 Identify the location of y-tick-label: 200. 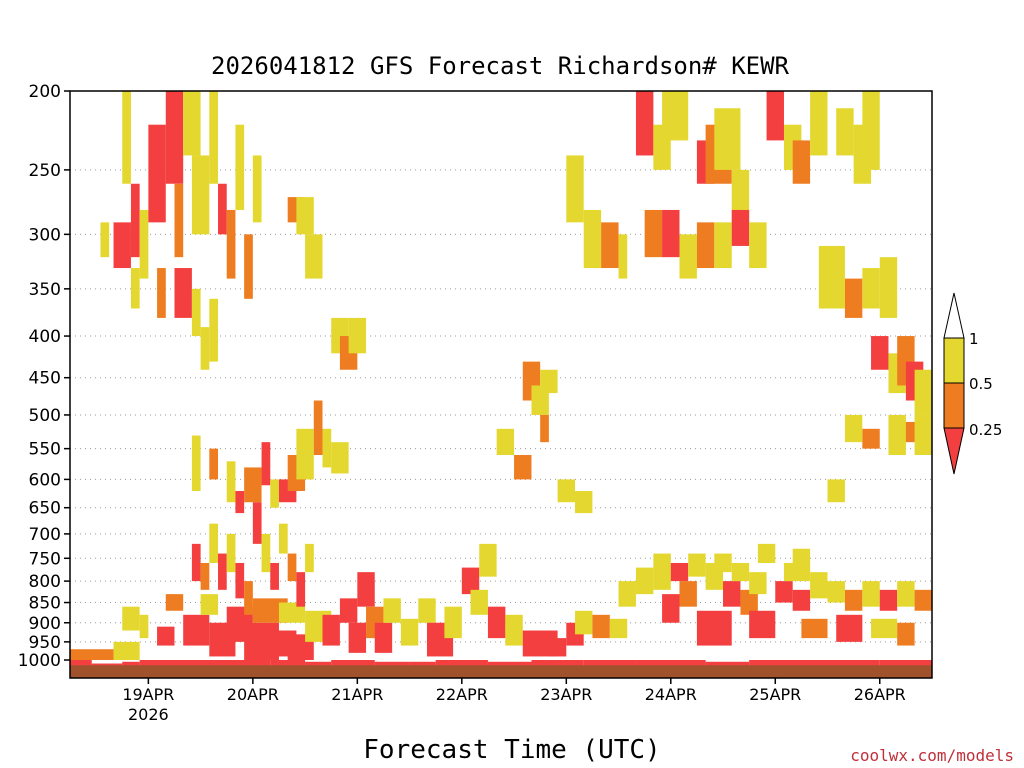
(45, 92).